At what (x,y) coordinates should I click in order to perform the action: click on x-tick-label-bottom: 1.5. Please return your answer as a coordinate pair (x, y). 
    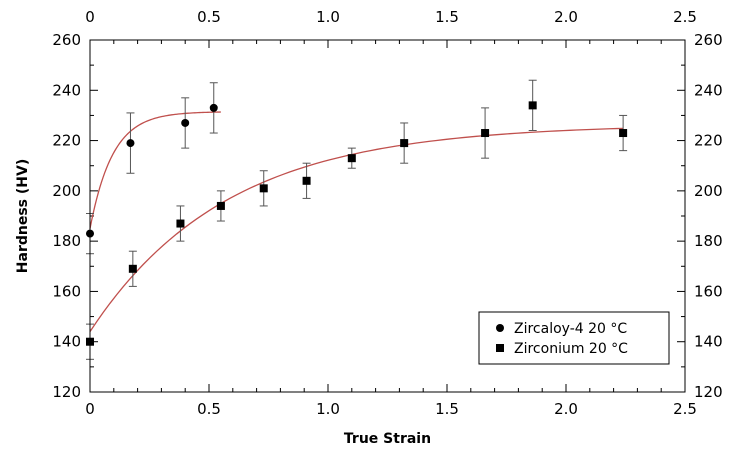
    Looking at the image, I should click on (447, 409).